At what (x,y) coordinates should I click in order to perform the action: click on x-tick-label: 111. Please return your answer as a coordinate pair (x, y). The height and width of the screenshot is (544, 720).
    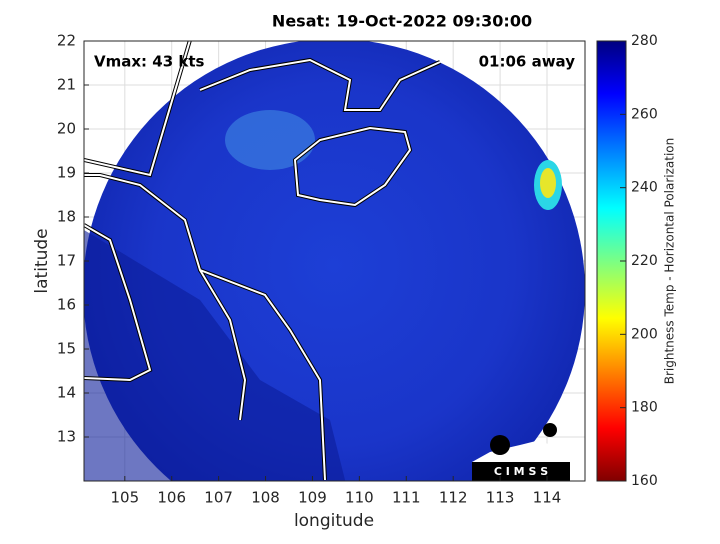
    Looking at the image, I should click on (406, 498).